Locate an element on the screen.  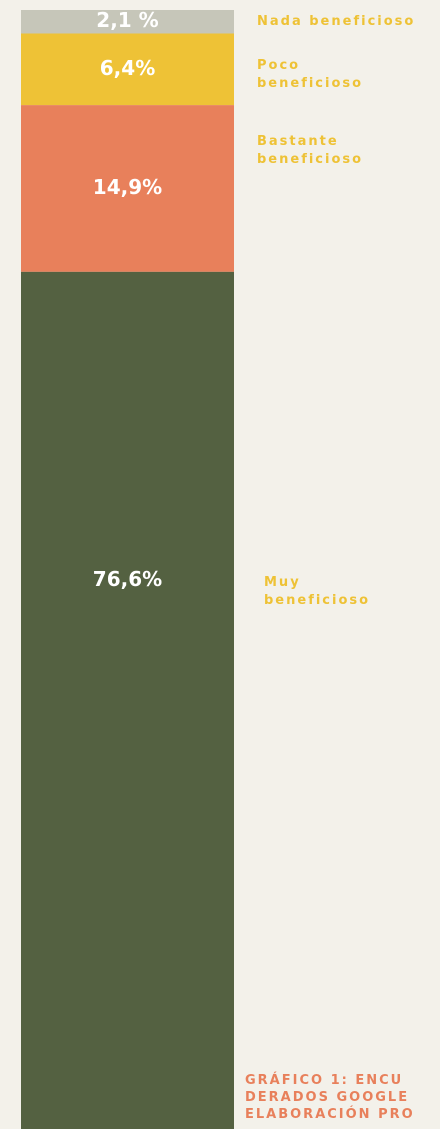
caption-line: DERADOS GOOGLE is located at coordinates (327, 1097).